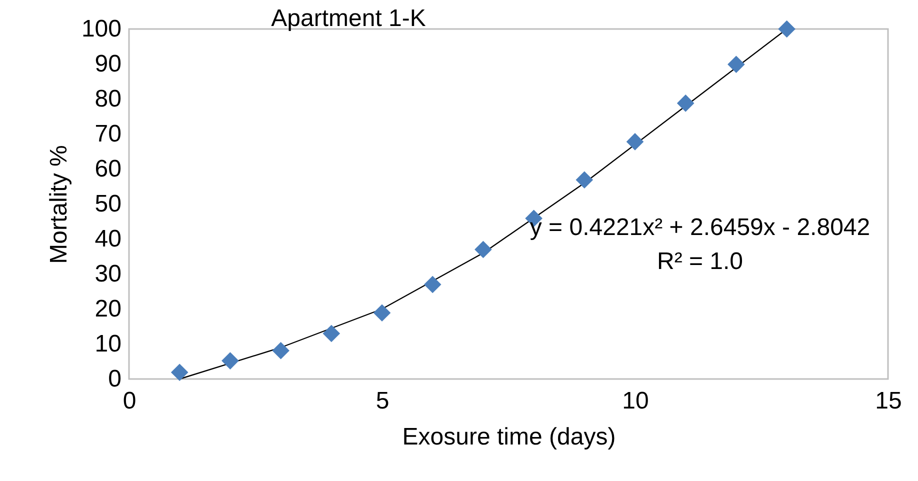  Describe the element at coordinates (348, 18) in the screenshot. I see `chart-title: Apartment 1-K` at that location.